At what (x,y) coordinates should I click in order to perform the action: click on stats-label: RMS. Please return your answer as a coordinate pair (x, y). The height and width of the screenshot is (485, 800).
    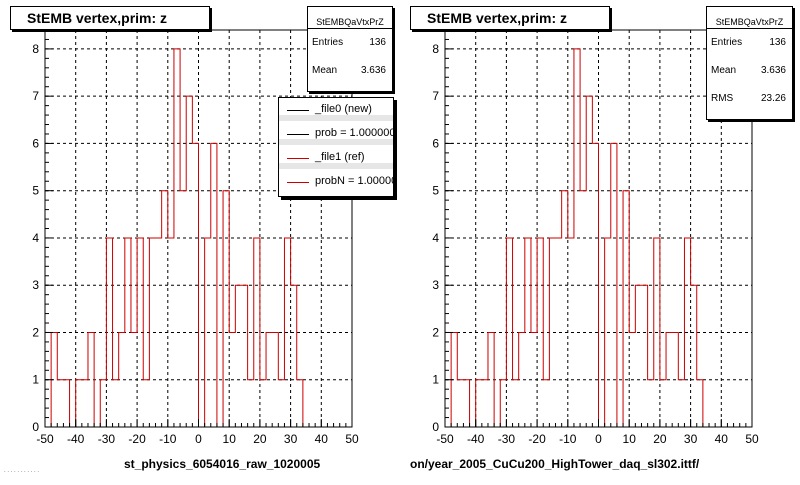
    Looking at the image, I should click on (722, 98).